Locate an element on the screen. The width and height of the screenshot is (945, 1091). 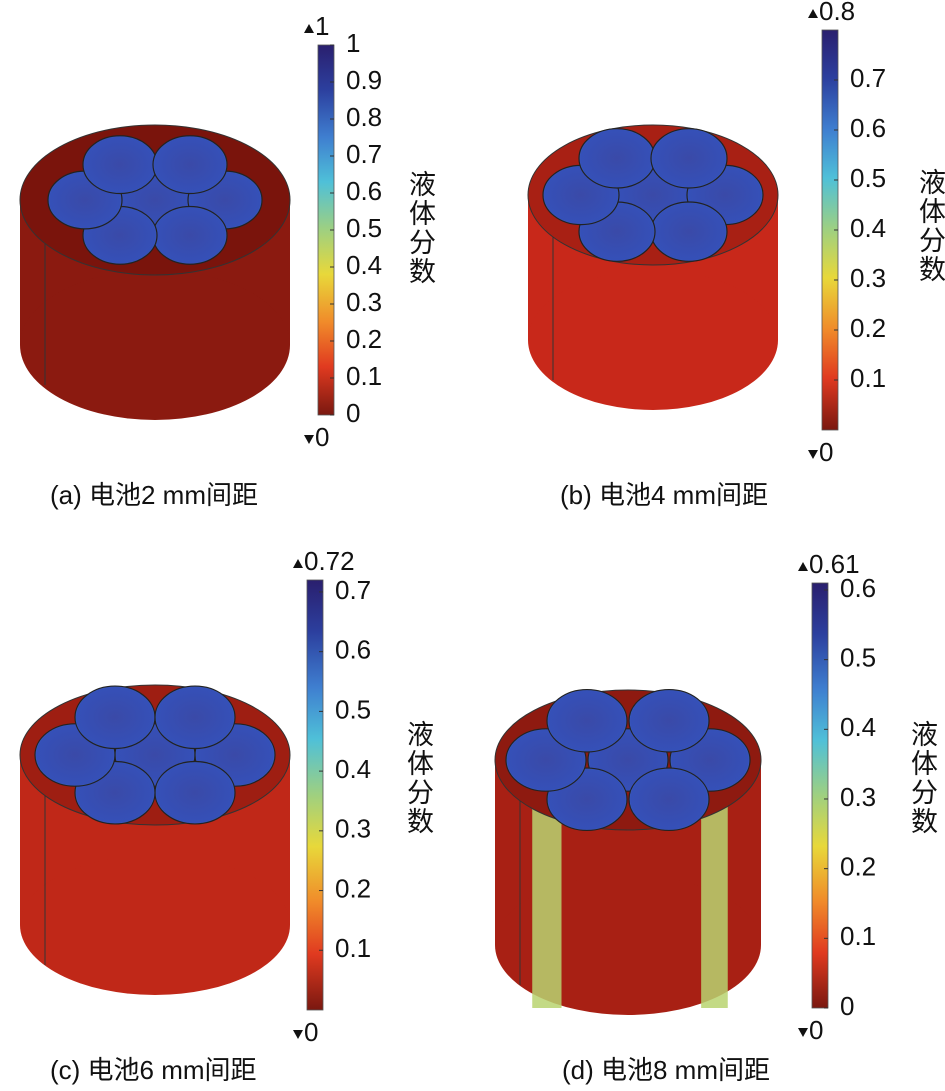
colorbar-tick-label: 0.9 is located at coordinates (364, 80).